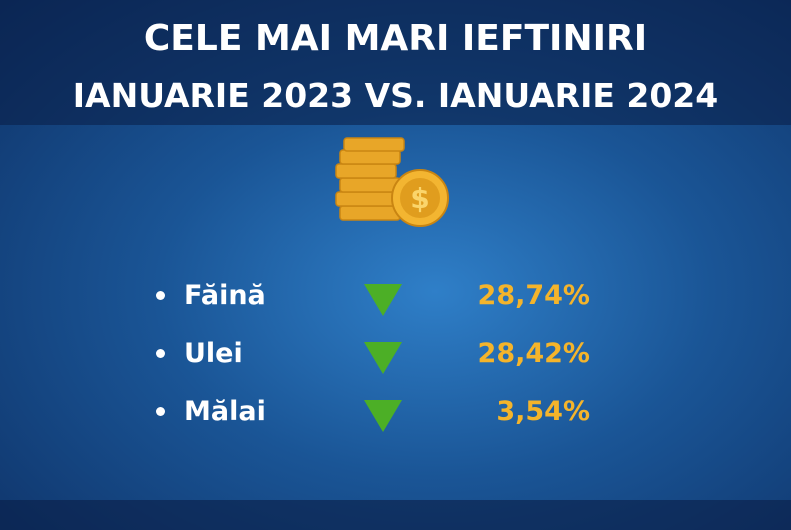 The width and height of the screenshot is (791, 530). What do you see at coordinates (533, 295) in the screenshot?
I see `item-value: 28,74%` at bounding box center [533, 295].